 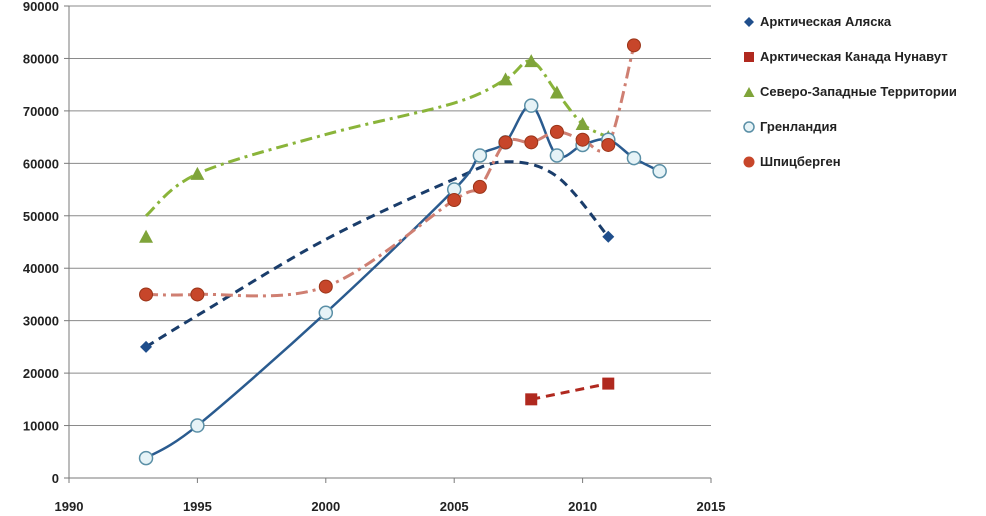 I want to click on triangle-marker-icon, so click(x=749, y=92).